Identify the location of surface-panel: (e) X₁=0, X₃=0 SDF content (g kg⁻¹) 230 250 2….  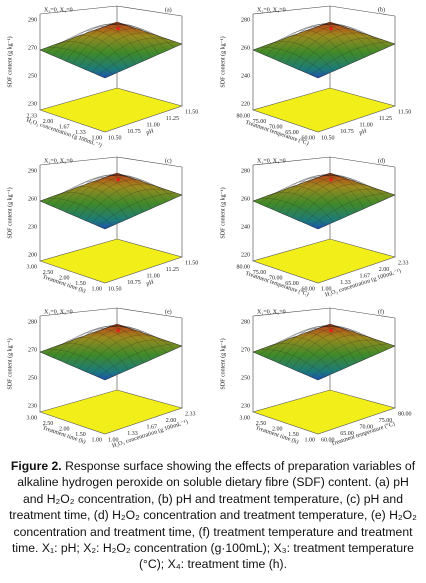
(101, 378).